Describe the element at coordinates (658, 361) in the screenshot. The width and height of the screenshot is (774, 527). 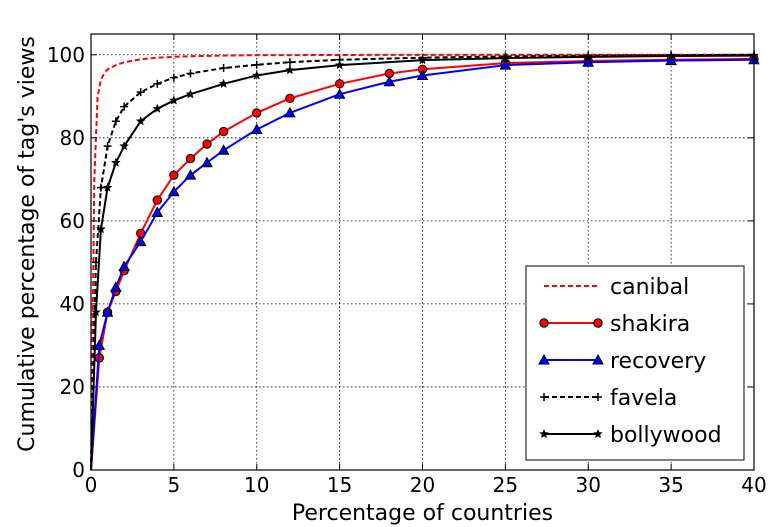
I see `legend-label: recovery` at that location.